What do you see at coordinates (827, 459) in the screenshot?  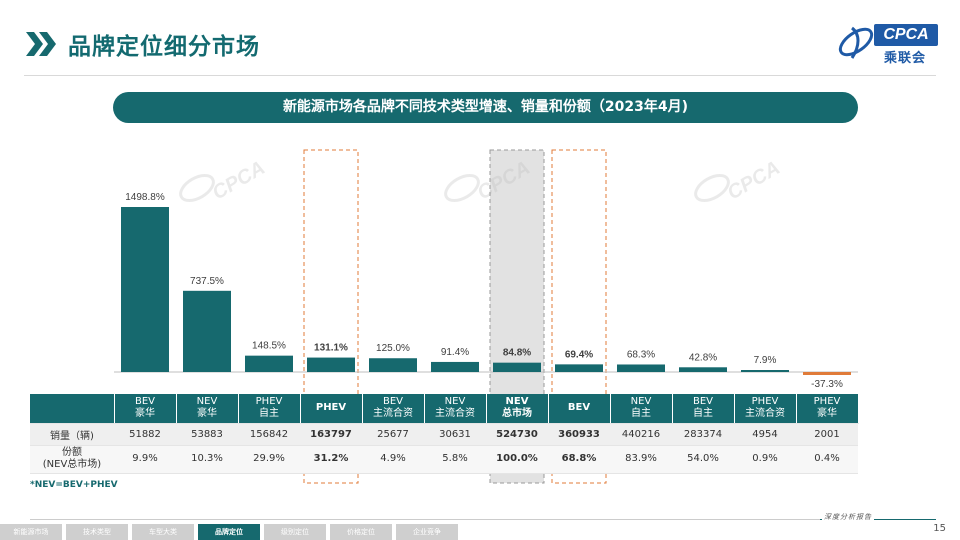 I see `table-cell-share: 0.4%` at bounding box center [827, 459].